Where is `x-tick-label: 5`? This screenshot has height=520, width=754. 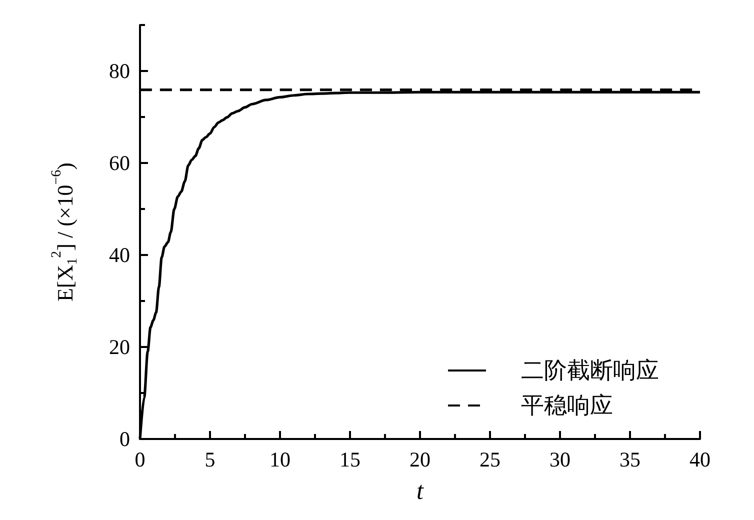 x-tick-label: 5 is located at coordinates (210, 460).